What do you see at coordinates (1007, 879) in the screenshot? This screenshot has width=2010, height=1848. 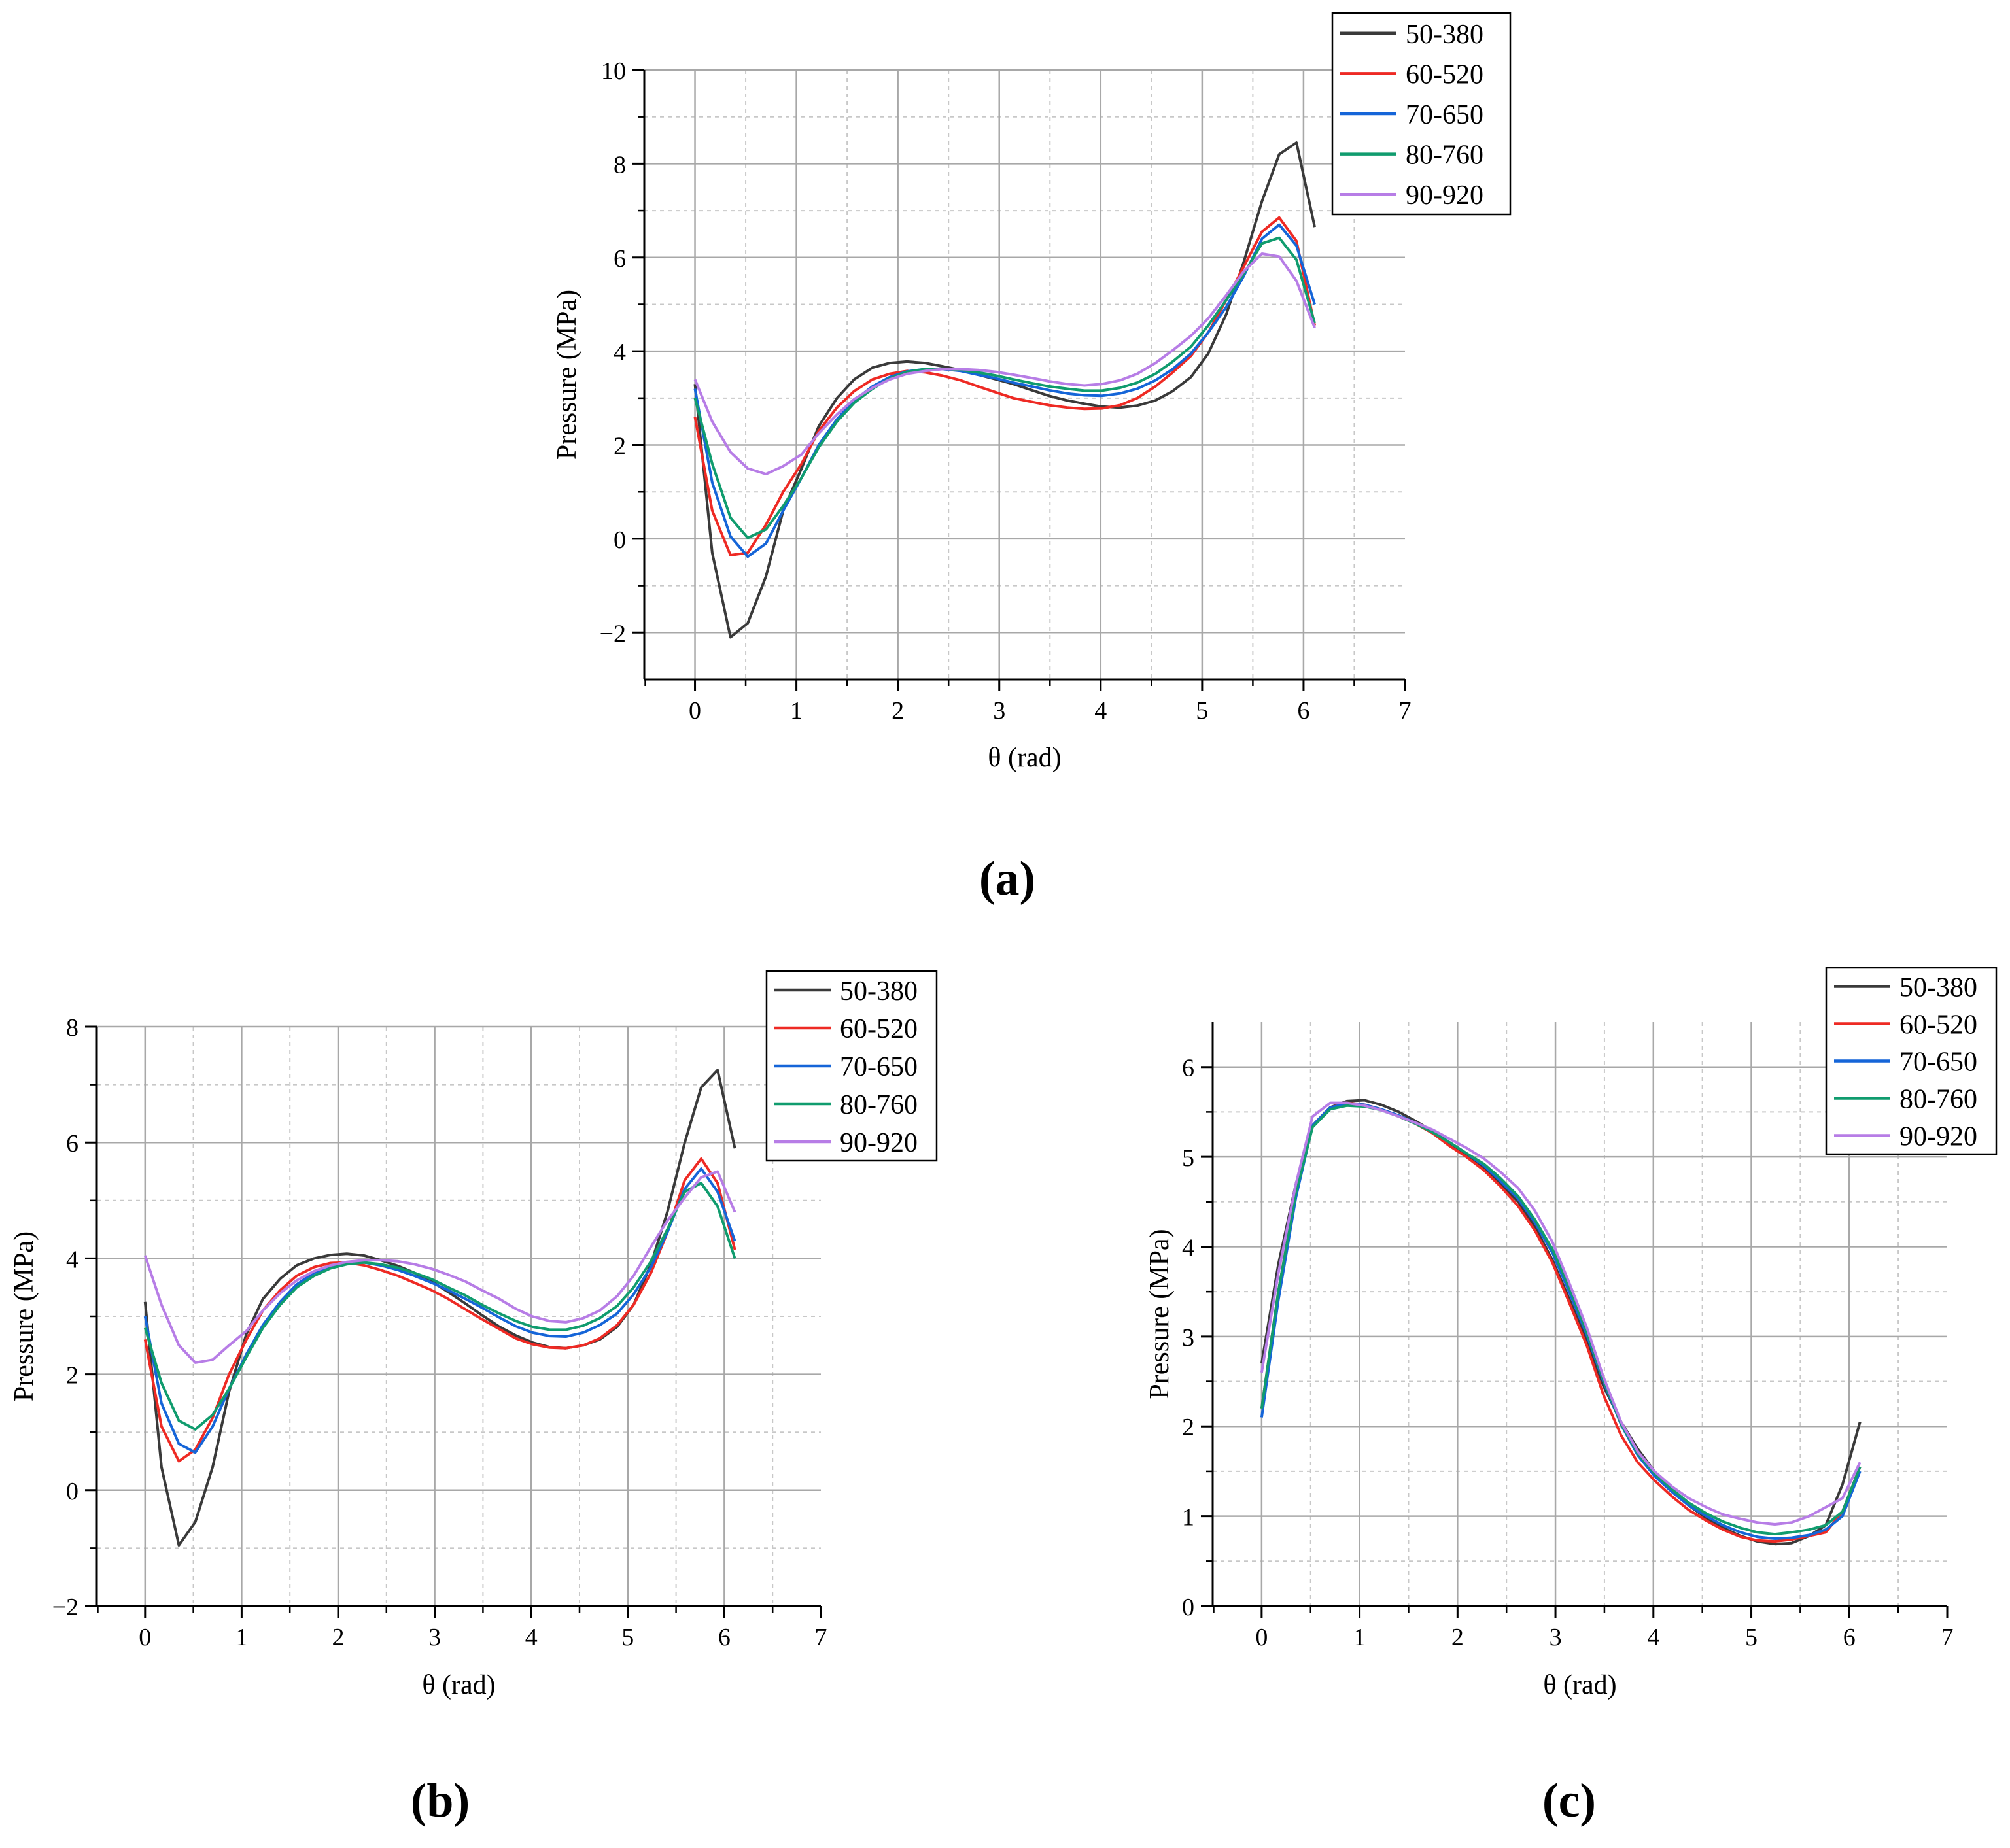 I see `caption-a: (a)` at bounding box center [1007, 879].